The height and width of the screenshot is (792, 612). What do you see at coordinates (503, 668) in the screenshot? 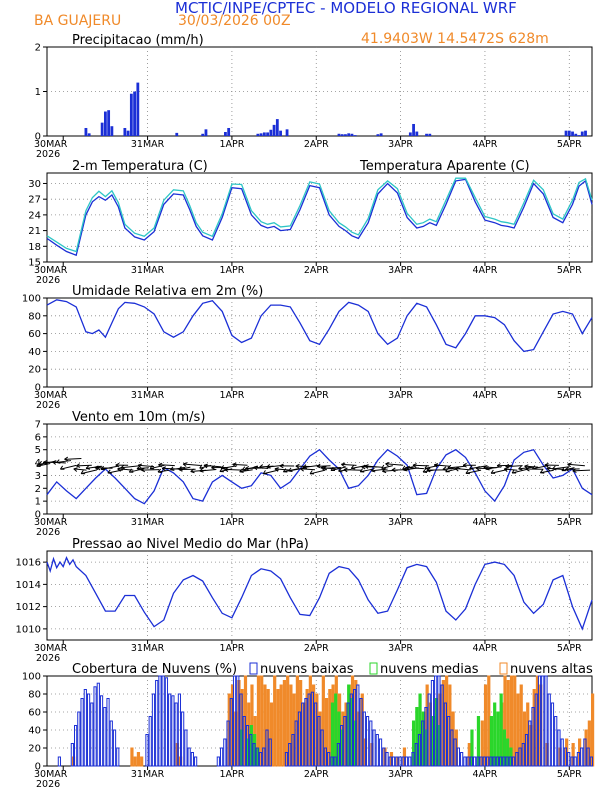
I see `legend-swatch-orange` at bounding box center [503, 668].